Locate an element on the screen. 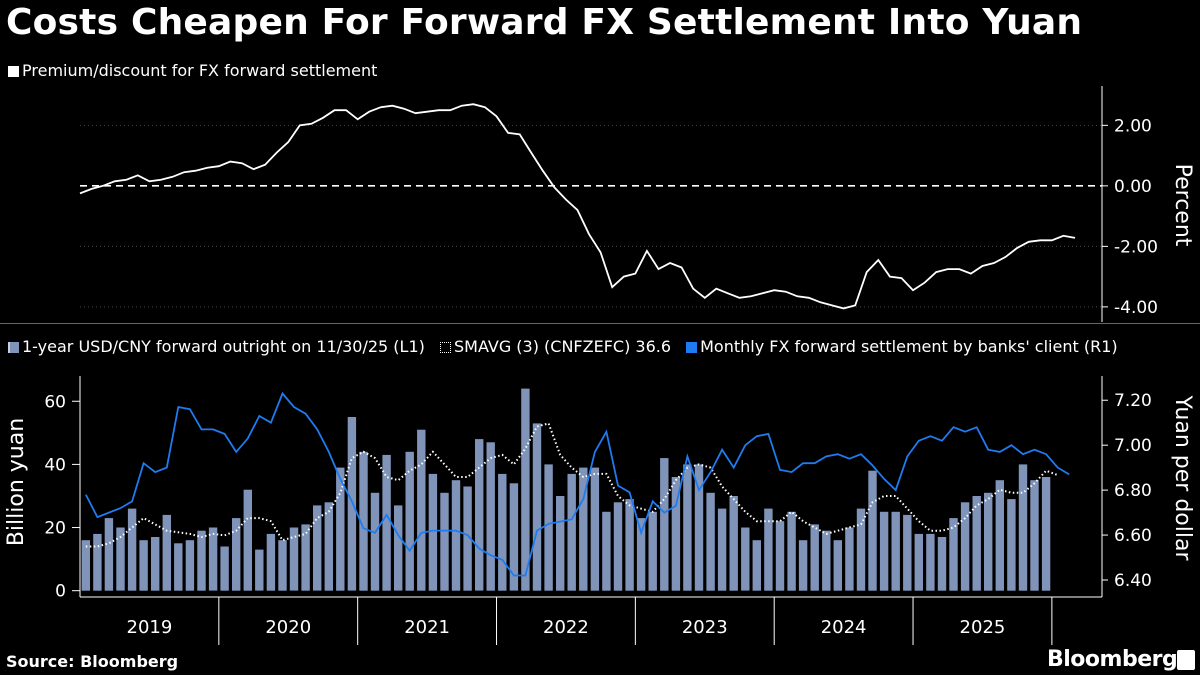 The image size is (1200, 675). top-tick-label: 0.00 is located at coordinates (1133, 187).